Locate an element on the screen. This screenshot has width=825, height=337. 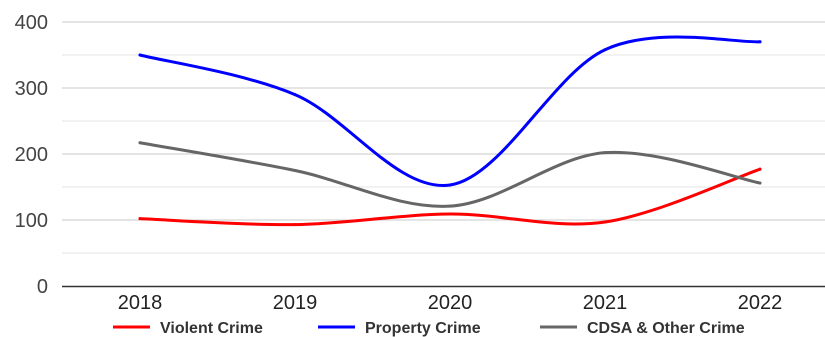
y-axis: 0 100 200 300 400 is located at coordinates (31, 155).